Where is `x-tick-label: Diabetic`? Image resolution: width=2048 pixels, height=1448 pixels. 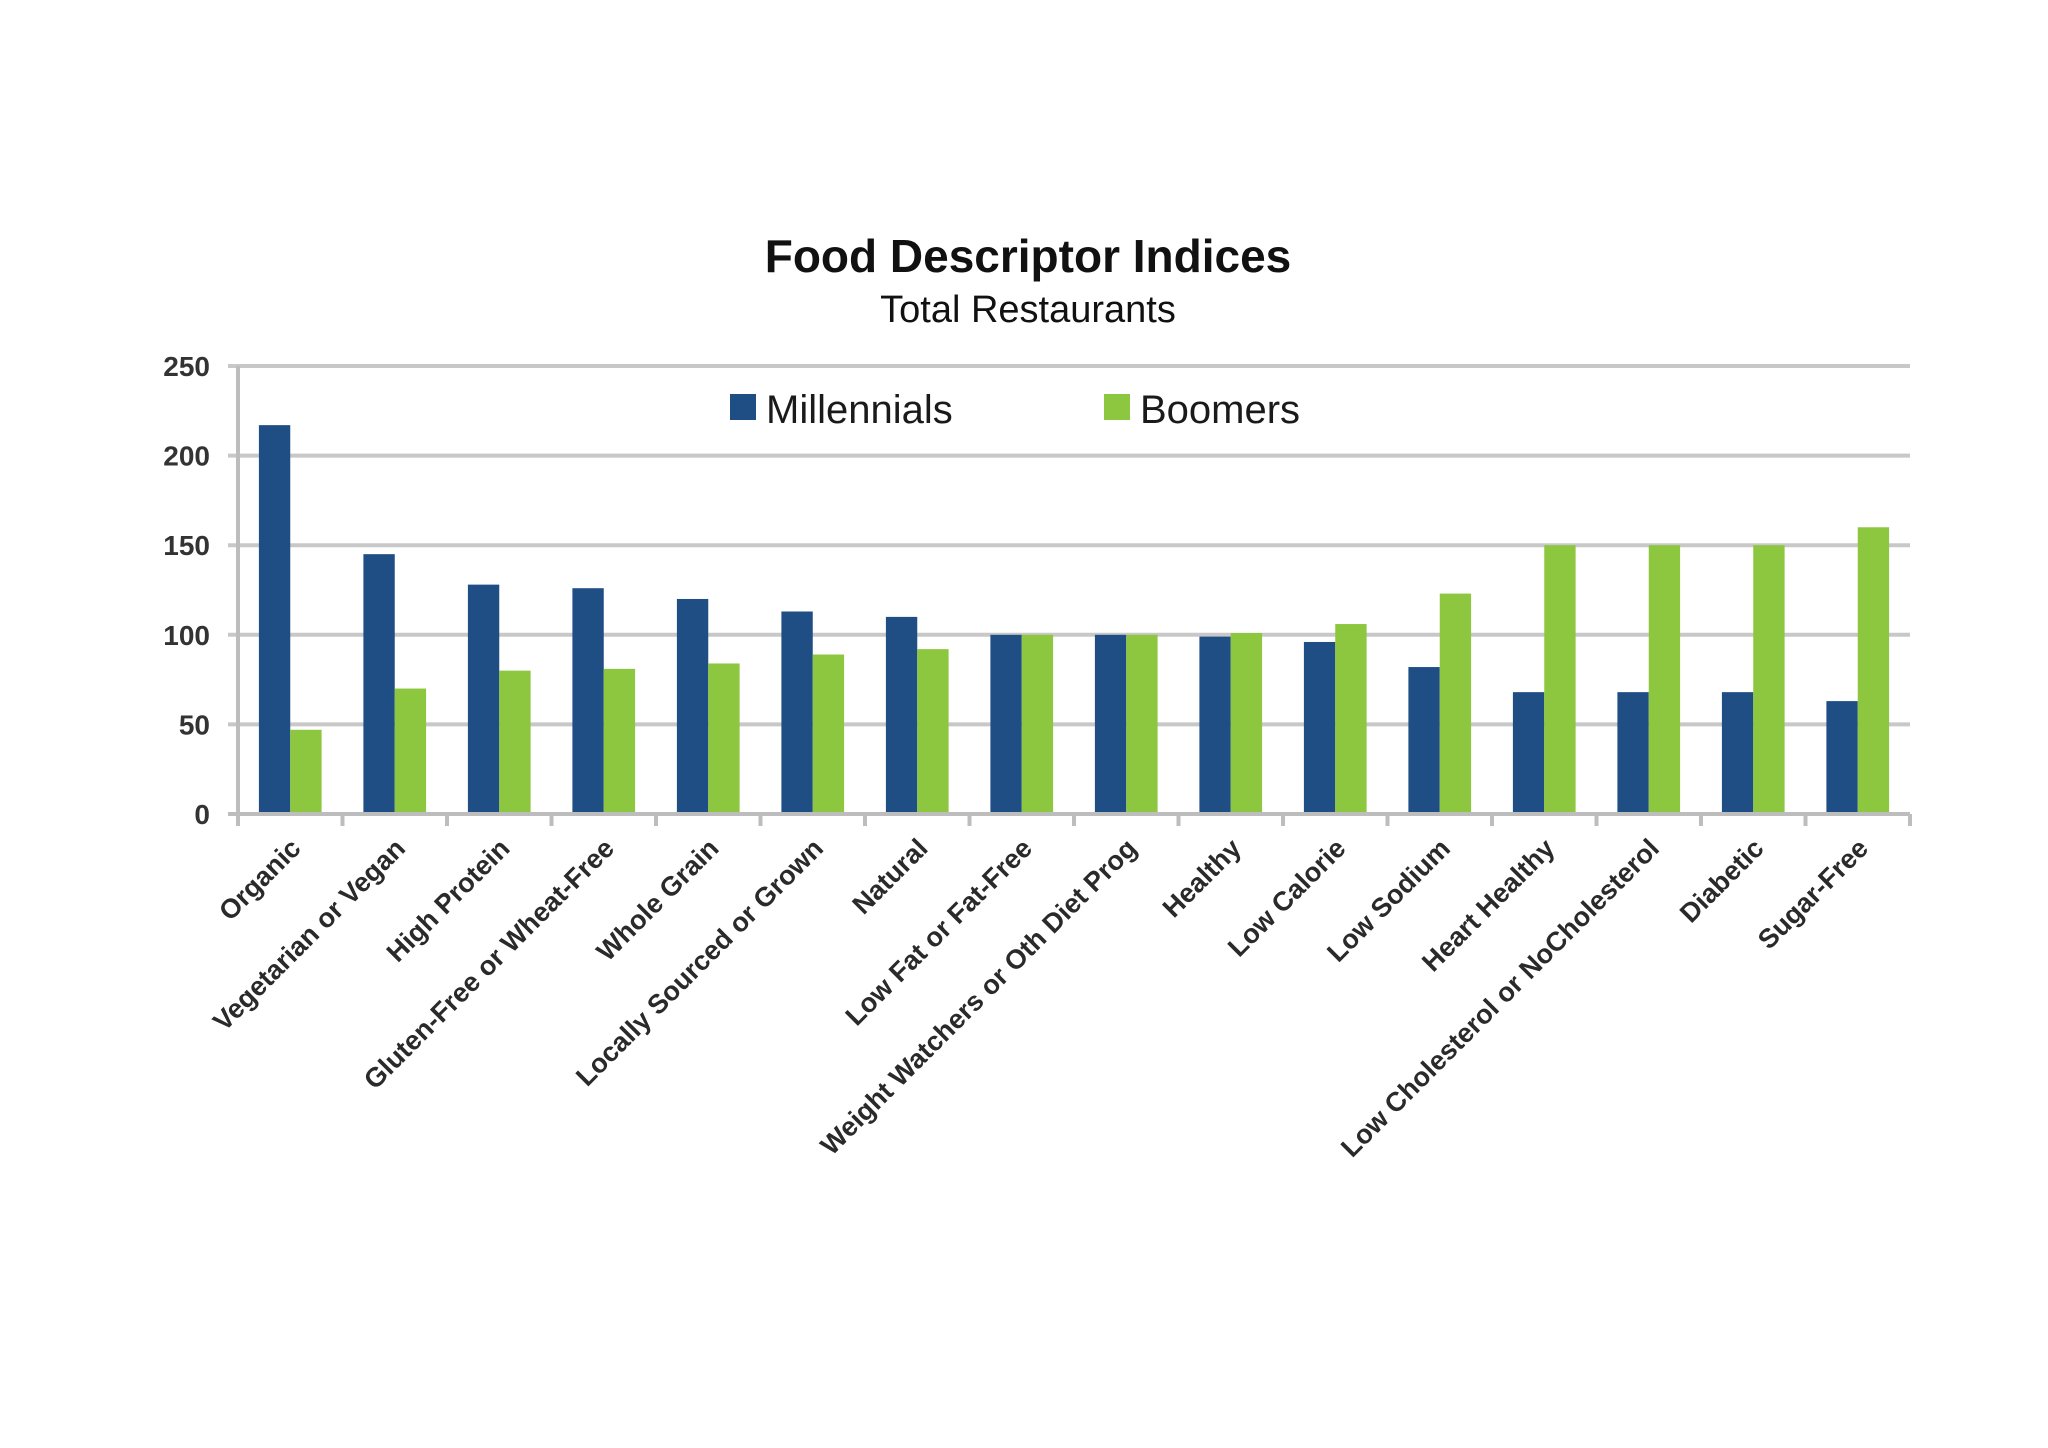
x-tick-label: Diabetic is located at coordinates (1721, 880).